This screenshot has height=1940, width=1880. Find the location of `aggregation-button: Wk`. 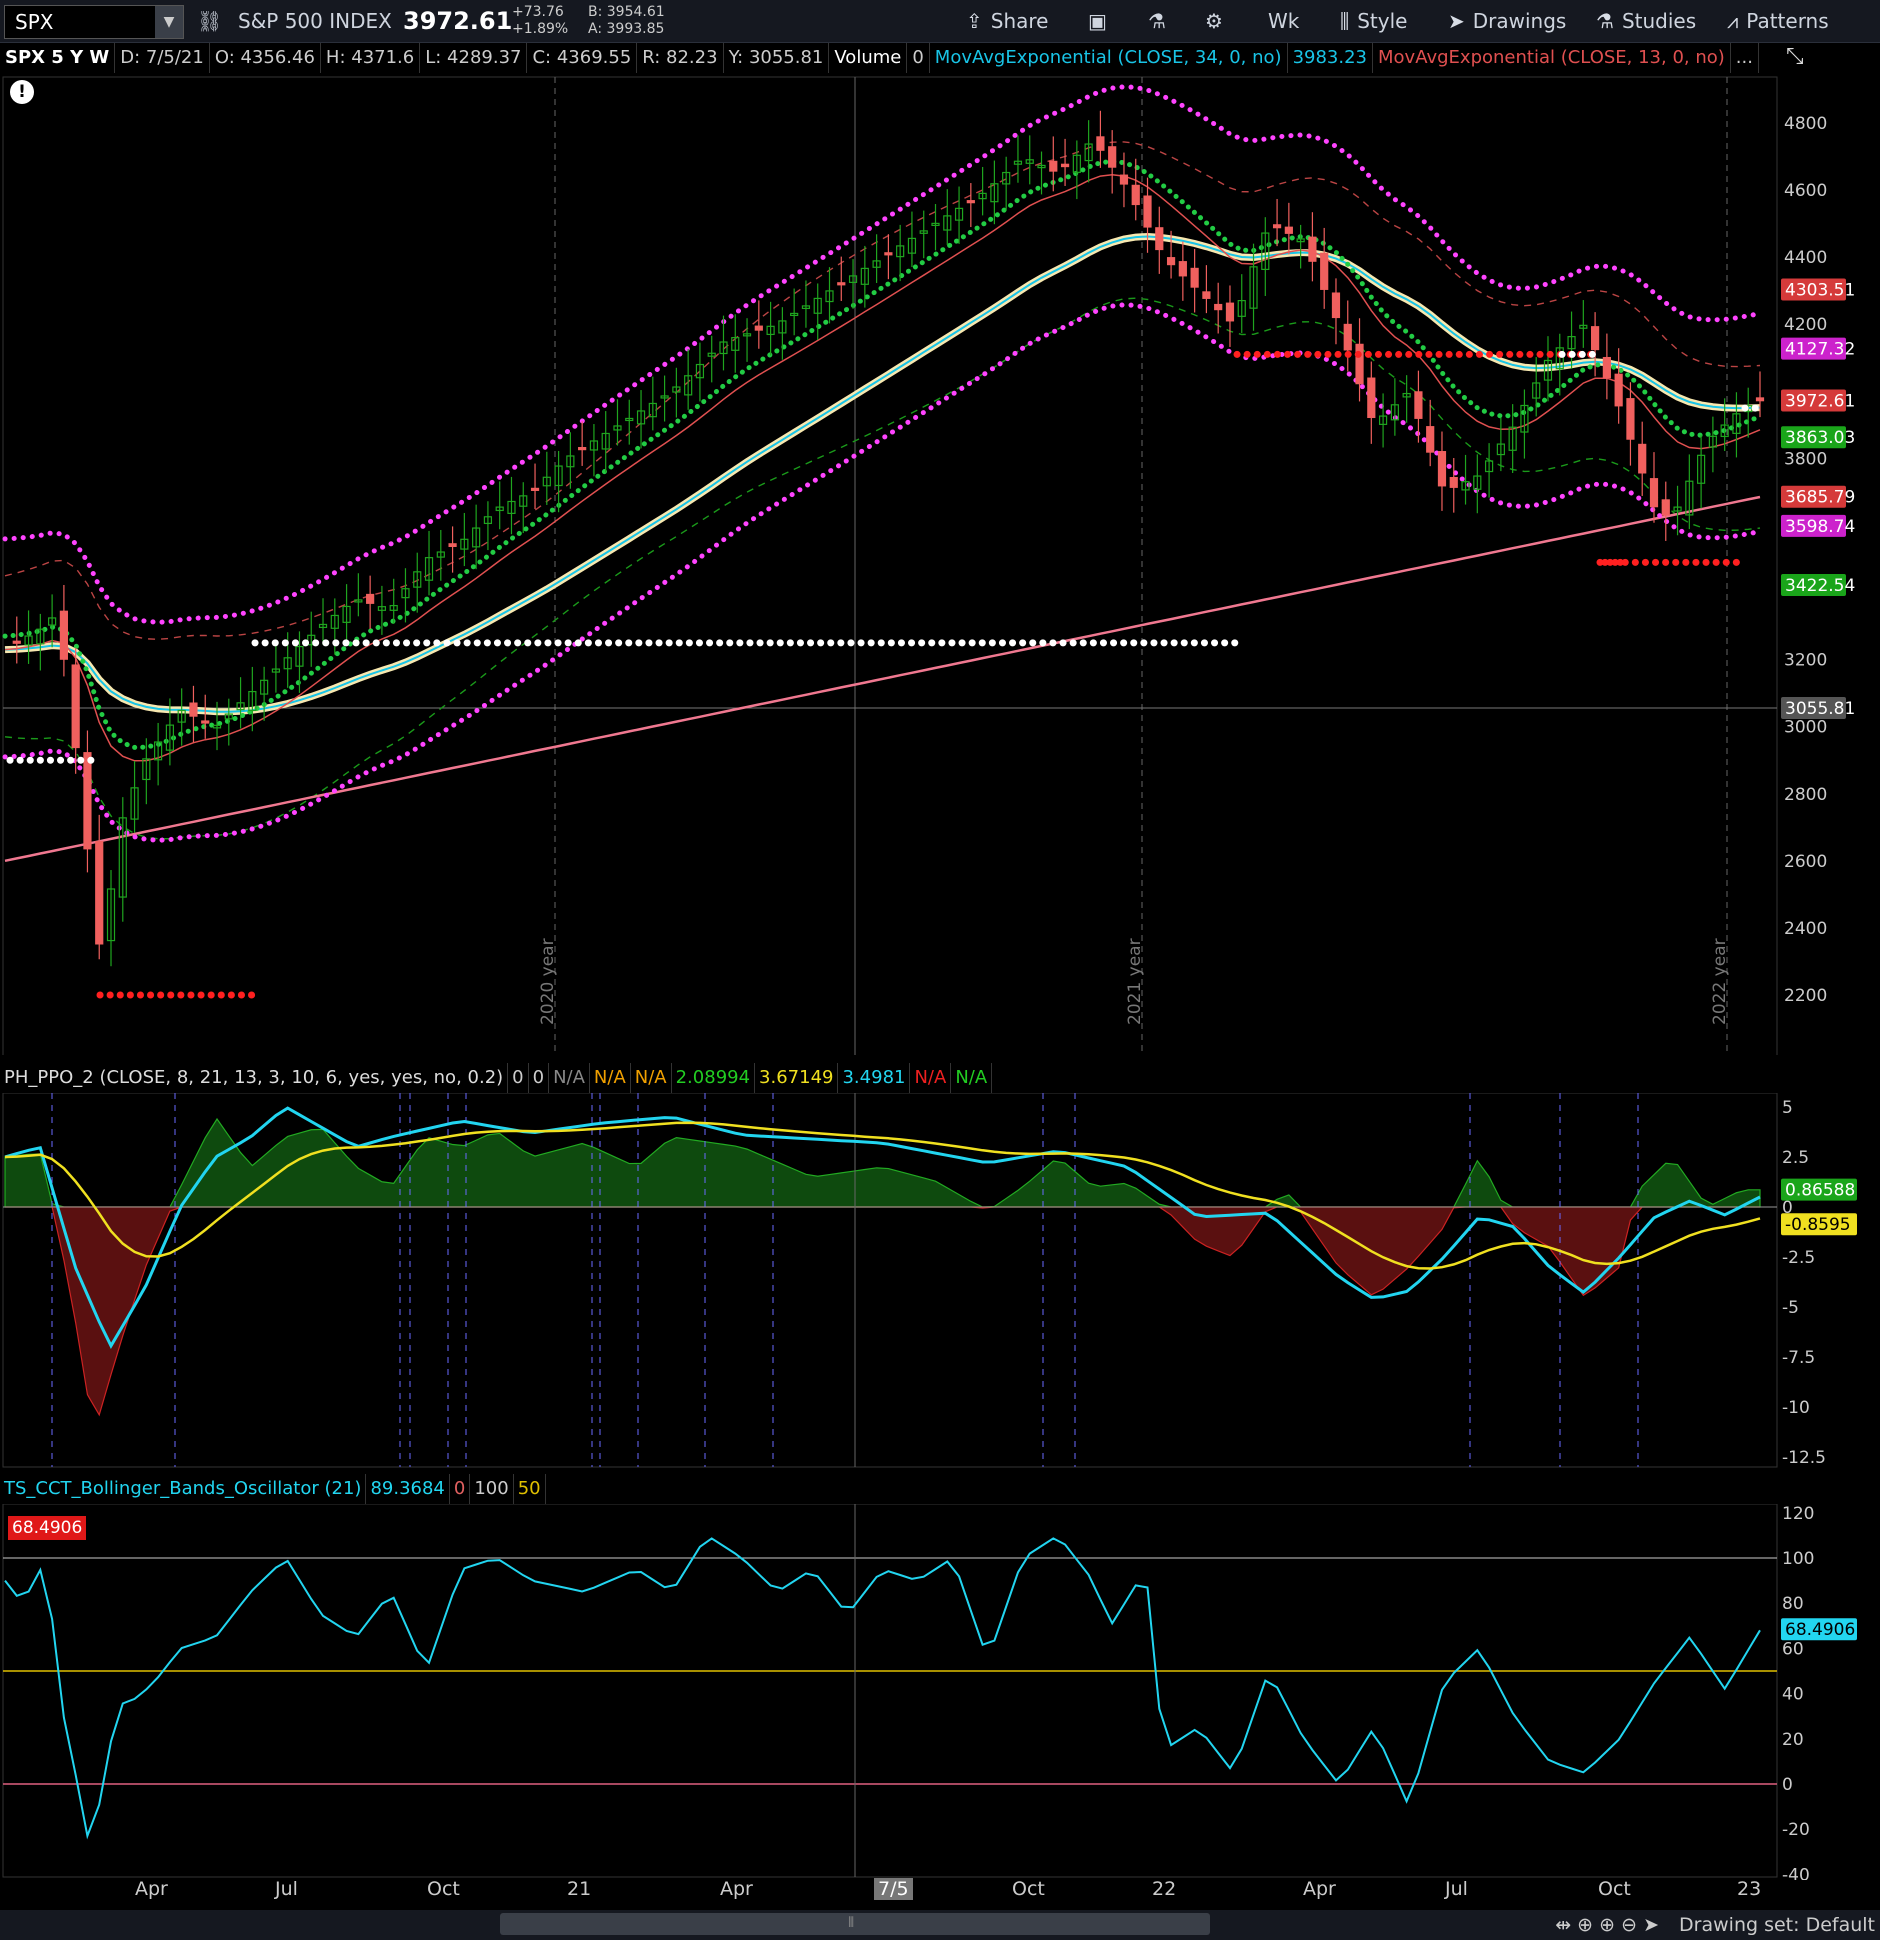

aggregation-button: Wk is located at coordinates (1284, 21).